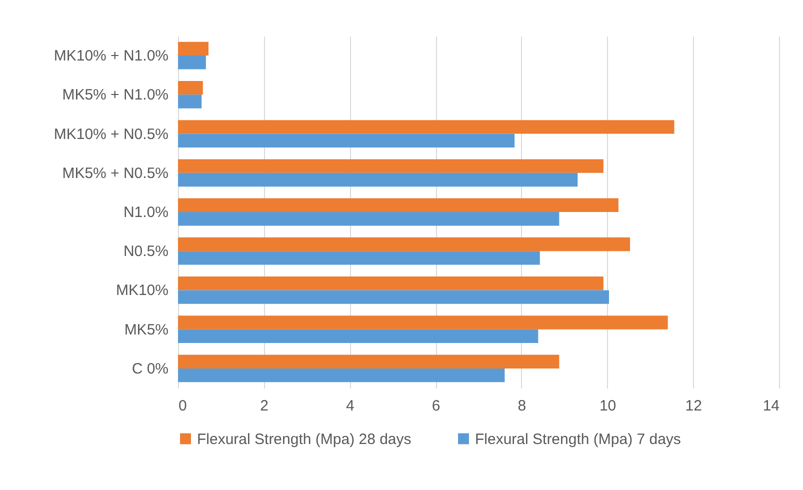 The image size is (803, 490). What do you see at coordinates (150, 369) in the screenshot?
I see `y-tick-label: C 0%` at bounding box center [150, 369].